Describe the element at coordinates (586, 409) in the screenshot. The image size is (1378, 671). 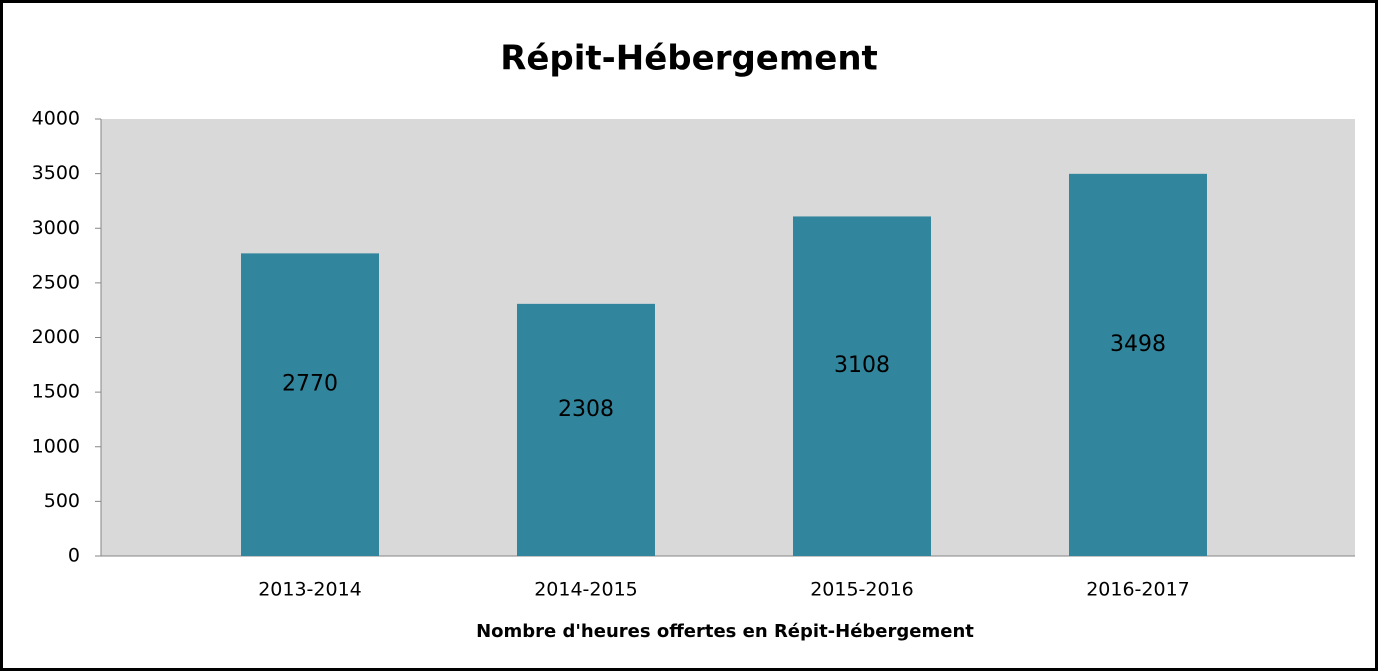
I see `data-label: 2308` at that location.